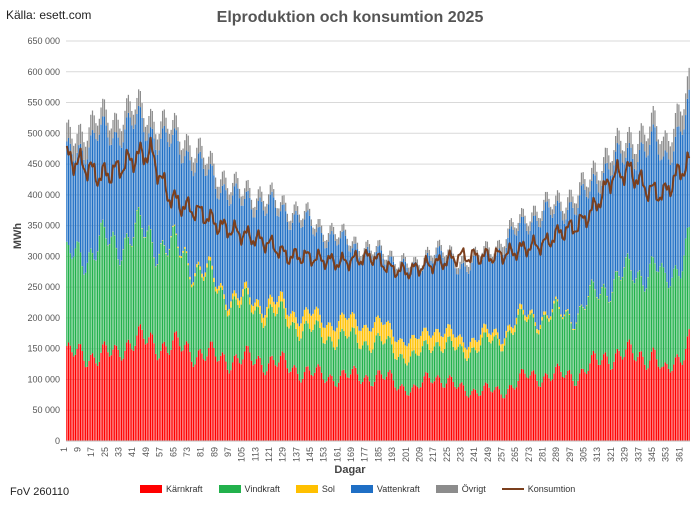 The width and height of the screenshot is (700, 505). What do you see at coordinates (64, 449) in the screenshot?
I see `x-tick-label: 1` at bounding box center [64, 449].